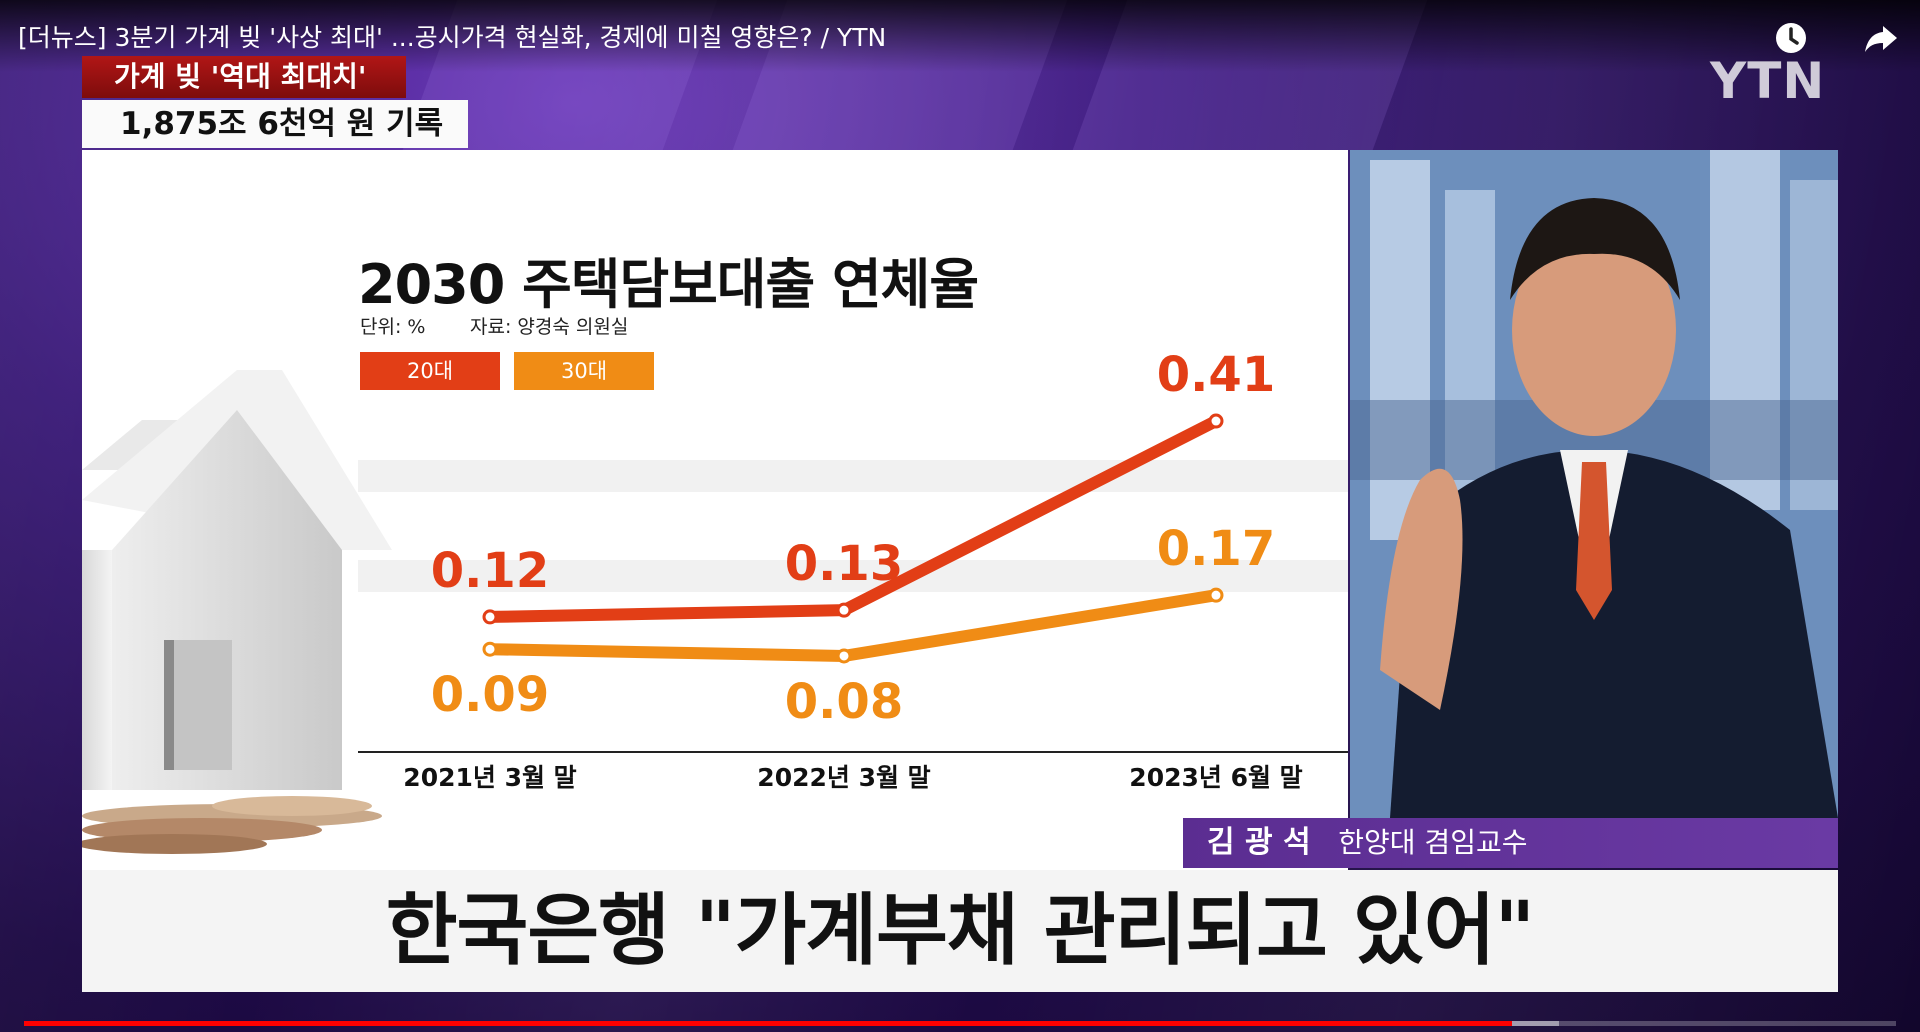 The height and width of the screenshot is (1032, 1920). Describe the element at coordinates (1433, 842) in the screenshot. I see `presenter-title: 한양대 겸임교수` at that location.